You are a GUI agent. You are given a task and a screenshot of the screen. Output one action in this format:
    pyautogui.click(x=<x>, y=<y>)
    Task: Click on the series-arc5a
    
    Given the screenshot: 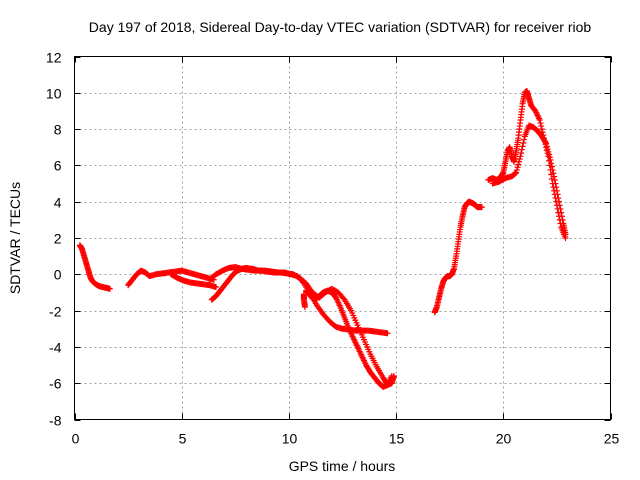 What is the action you would take?
    pyautogui.click(x=527, y=164)
    